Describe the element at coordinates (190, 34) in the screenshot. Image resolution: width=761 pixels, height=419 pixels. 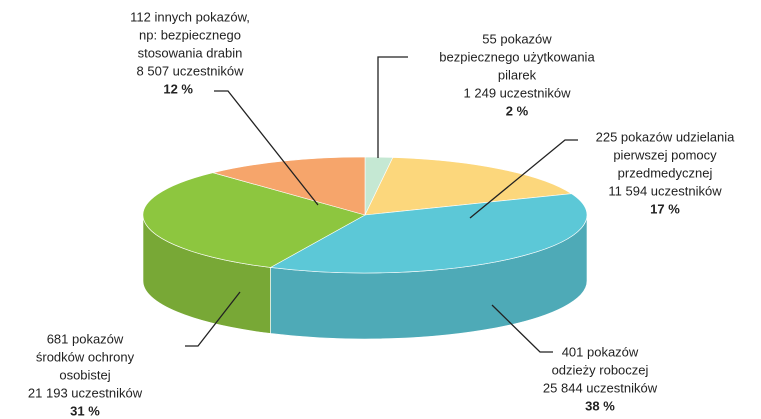
I see `slice-label: np: bezpiecznego` at that location.